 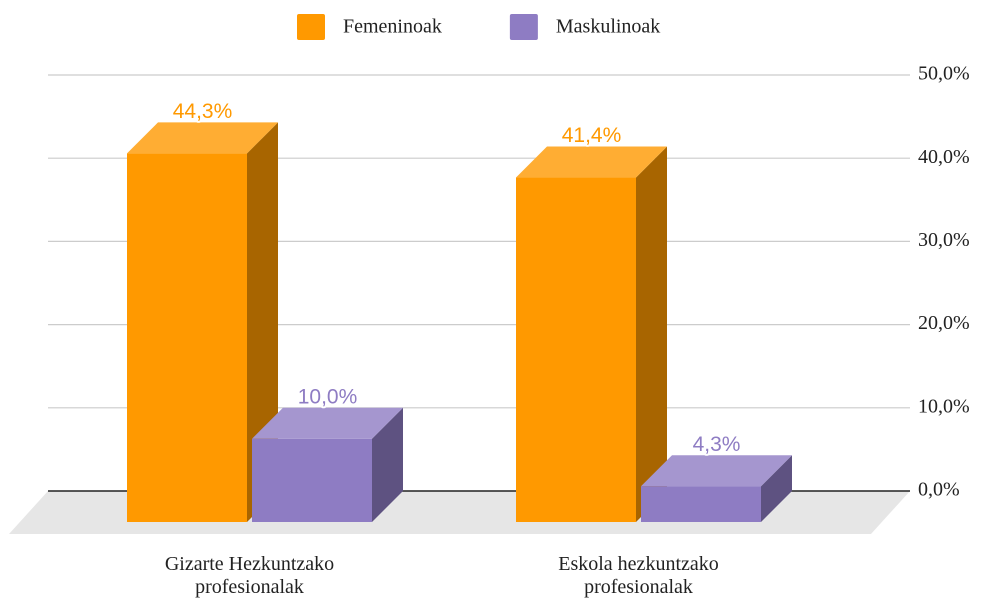 I want to click on y-tick-label: 50,0%, so click(x=944, y=74).